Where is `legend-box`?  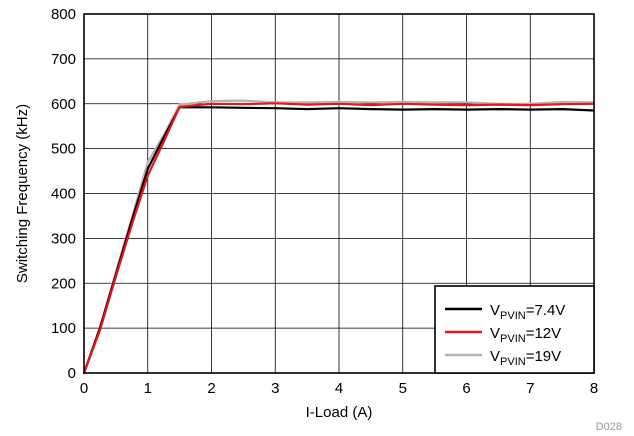 legend-box is located at coordinates (514, 329).